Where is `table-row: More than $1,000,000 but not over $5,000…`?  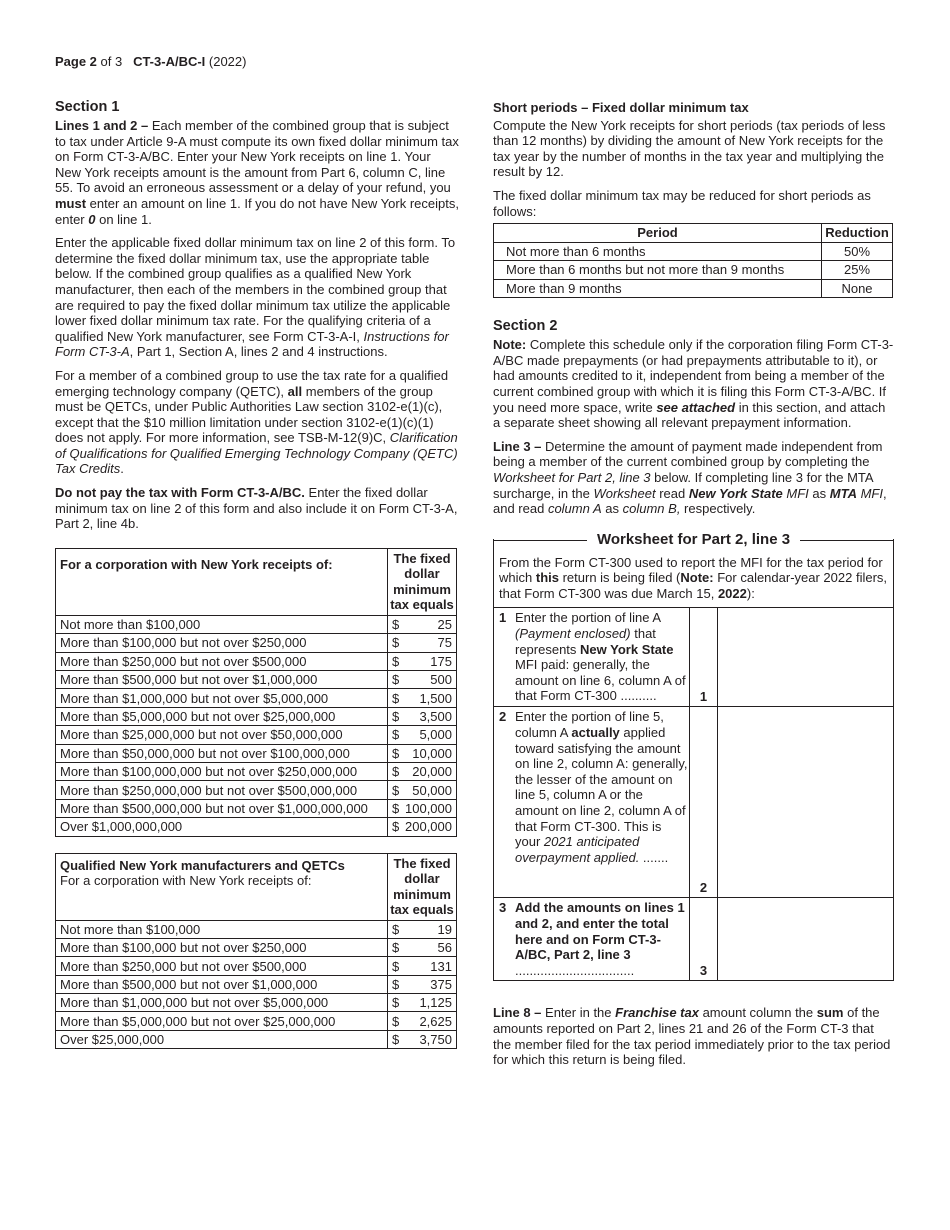
table-row: More than $1,000,000 but not over $5,000… is located at coordinates (256, 1003).